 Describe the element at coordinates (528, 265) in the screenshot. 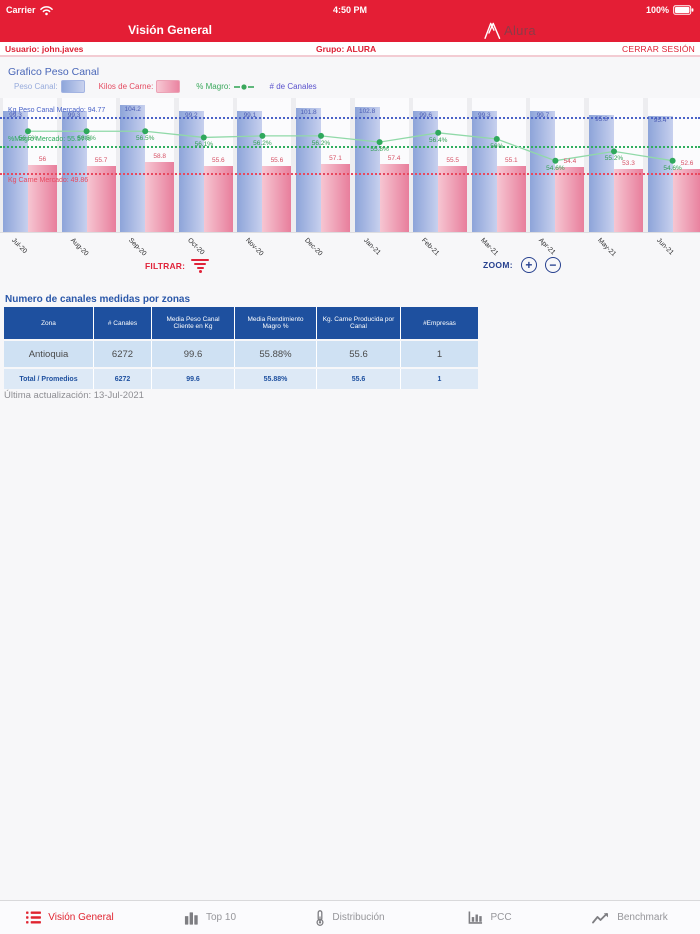

I see `zoom-in-button: +` at that location.